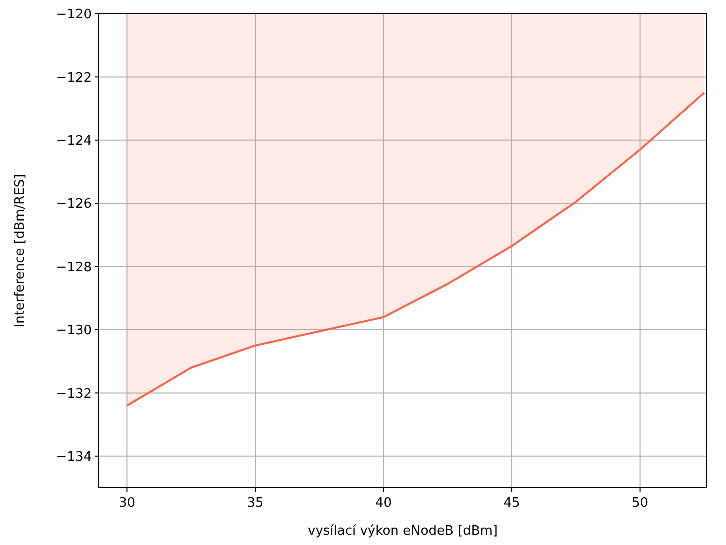 This screenshot has height=545, width=726. I want to click on y-tick-label: −128, so click(74, 268).